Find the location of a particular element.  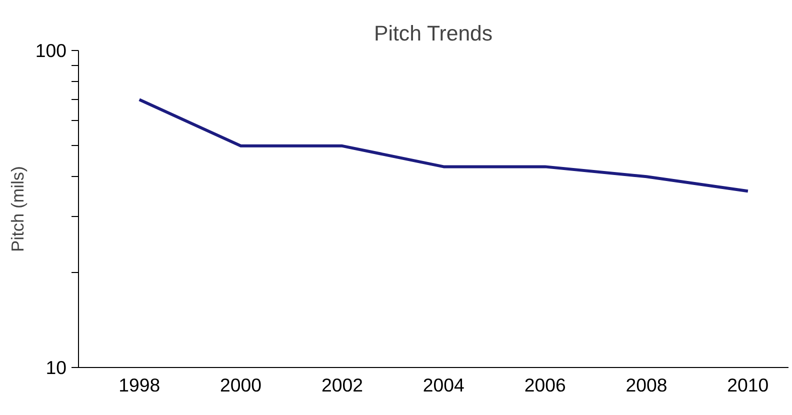

x-tick-label: 2006 is located at coordinates (545, 385).